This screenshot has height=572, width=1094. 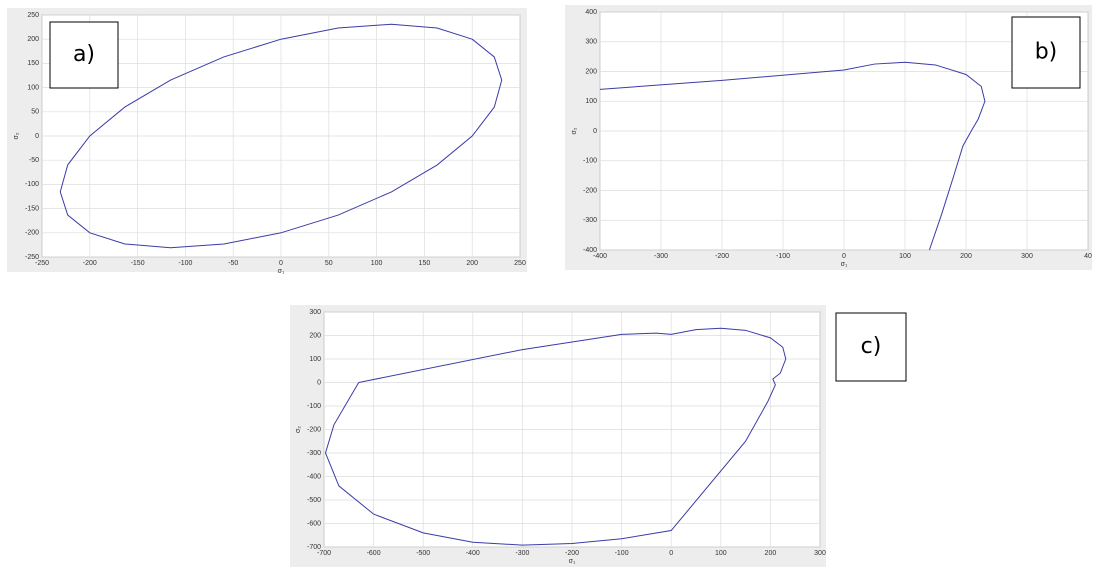 I want to click on annotation: a), so click(x=84, y=54).